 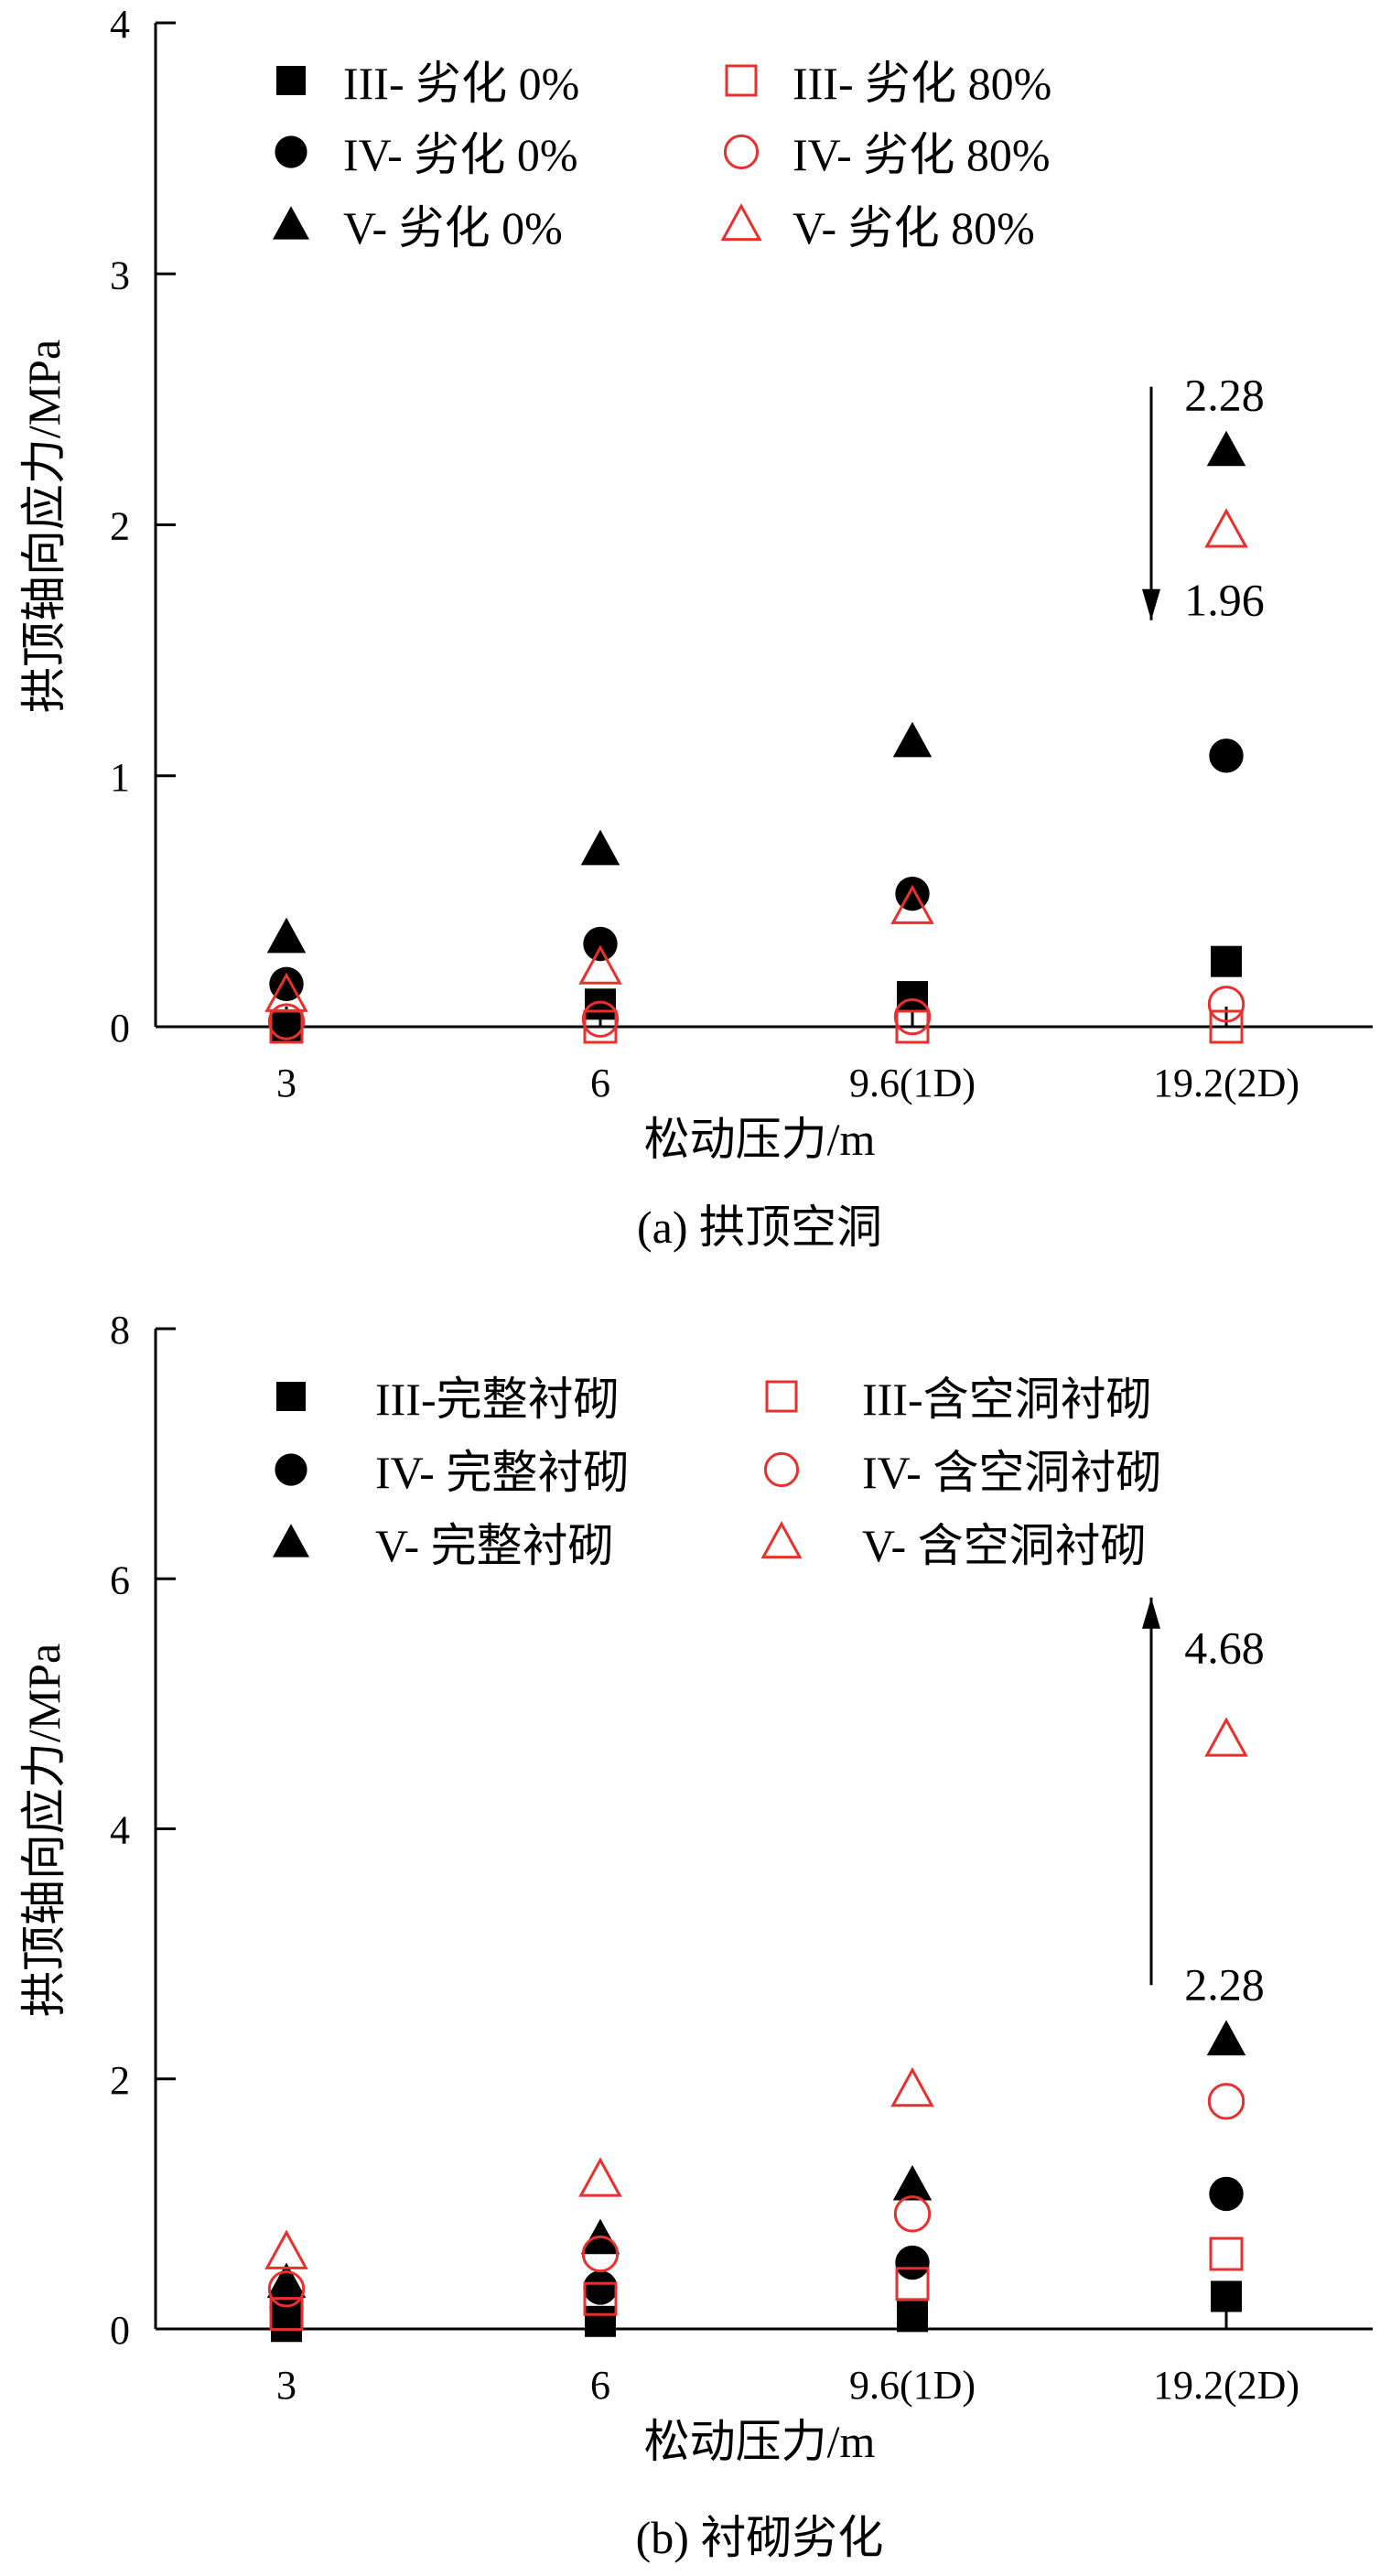 I want to click on legend-label: V- 完整衬砌, so click(x=495, y=1545).